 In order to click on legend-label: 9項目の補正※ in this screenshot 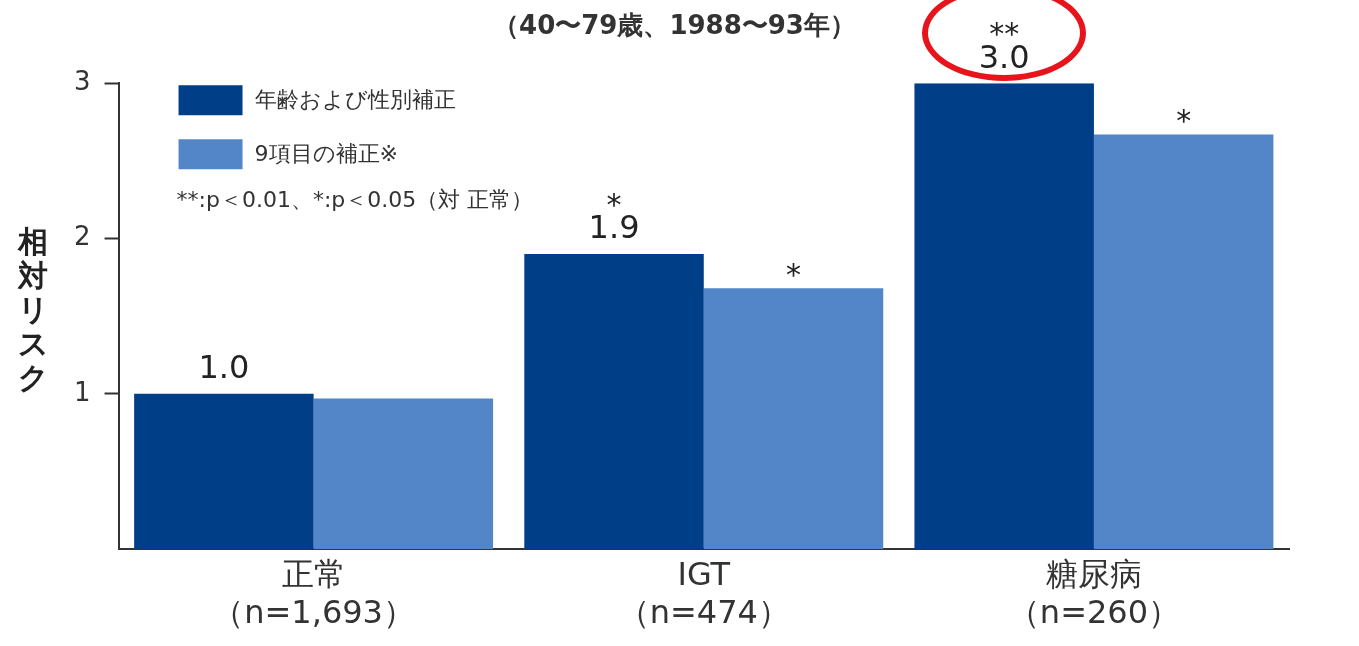, I will do `click(326, 153)`.